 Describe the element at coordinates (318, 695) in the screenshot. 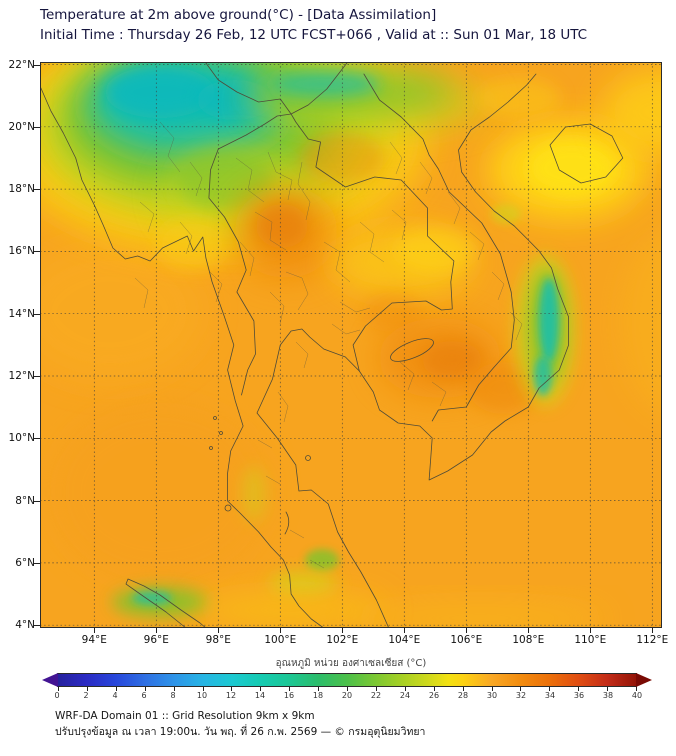

I see `colorbar-tick-label: 18` at that location.